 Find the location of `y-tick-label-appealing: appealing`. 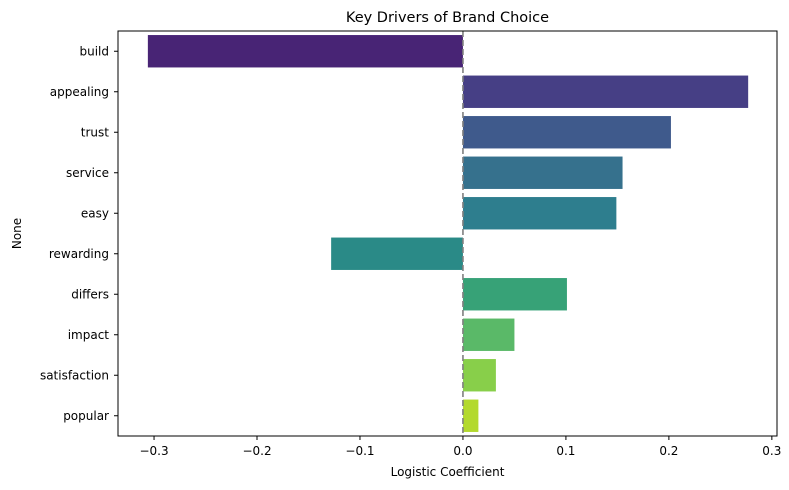

y-tick-label-appealing: appealing is located at coordinates (79, 92).